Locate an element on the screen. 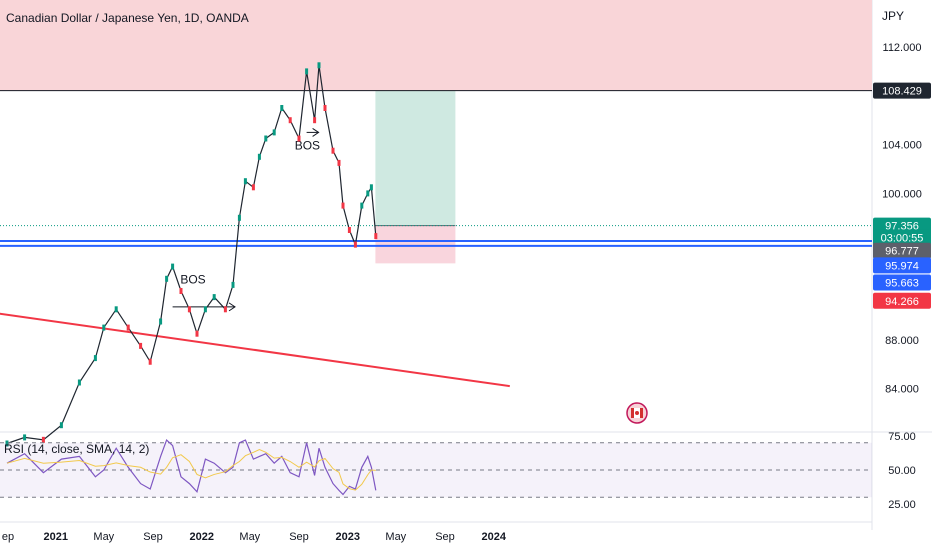  time-tick-label: ep is located at coordinates (8, 537).